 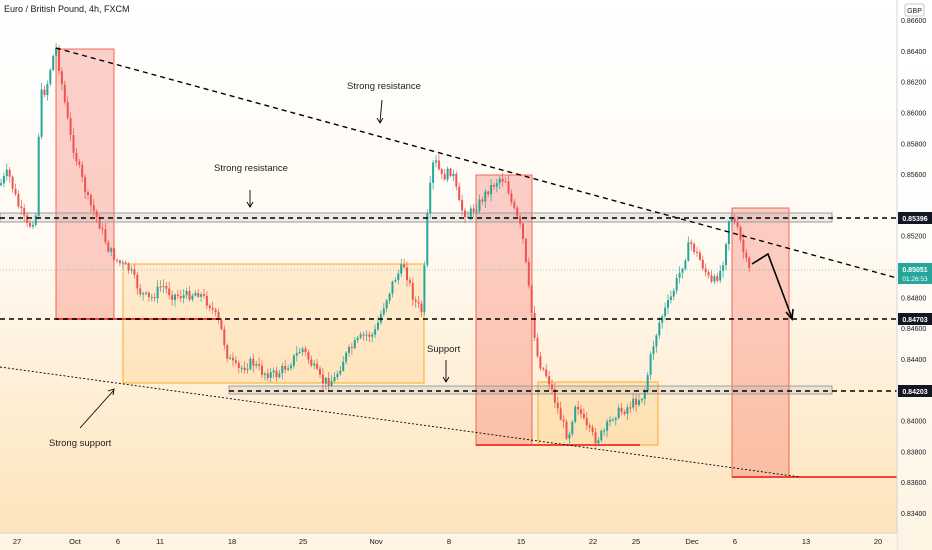 I want to click on x-tick-4: 18, so click(x=232, y=541).